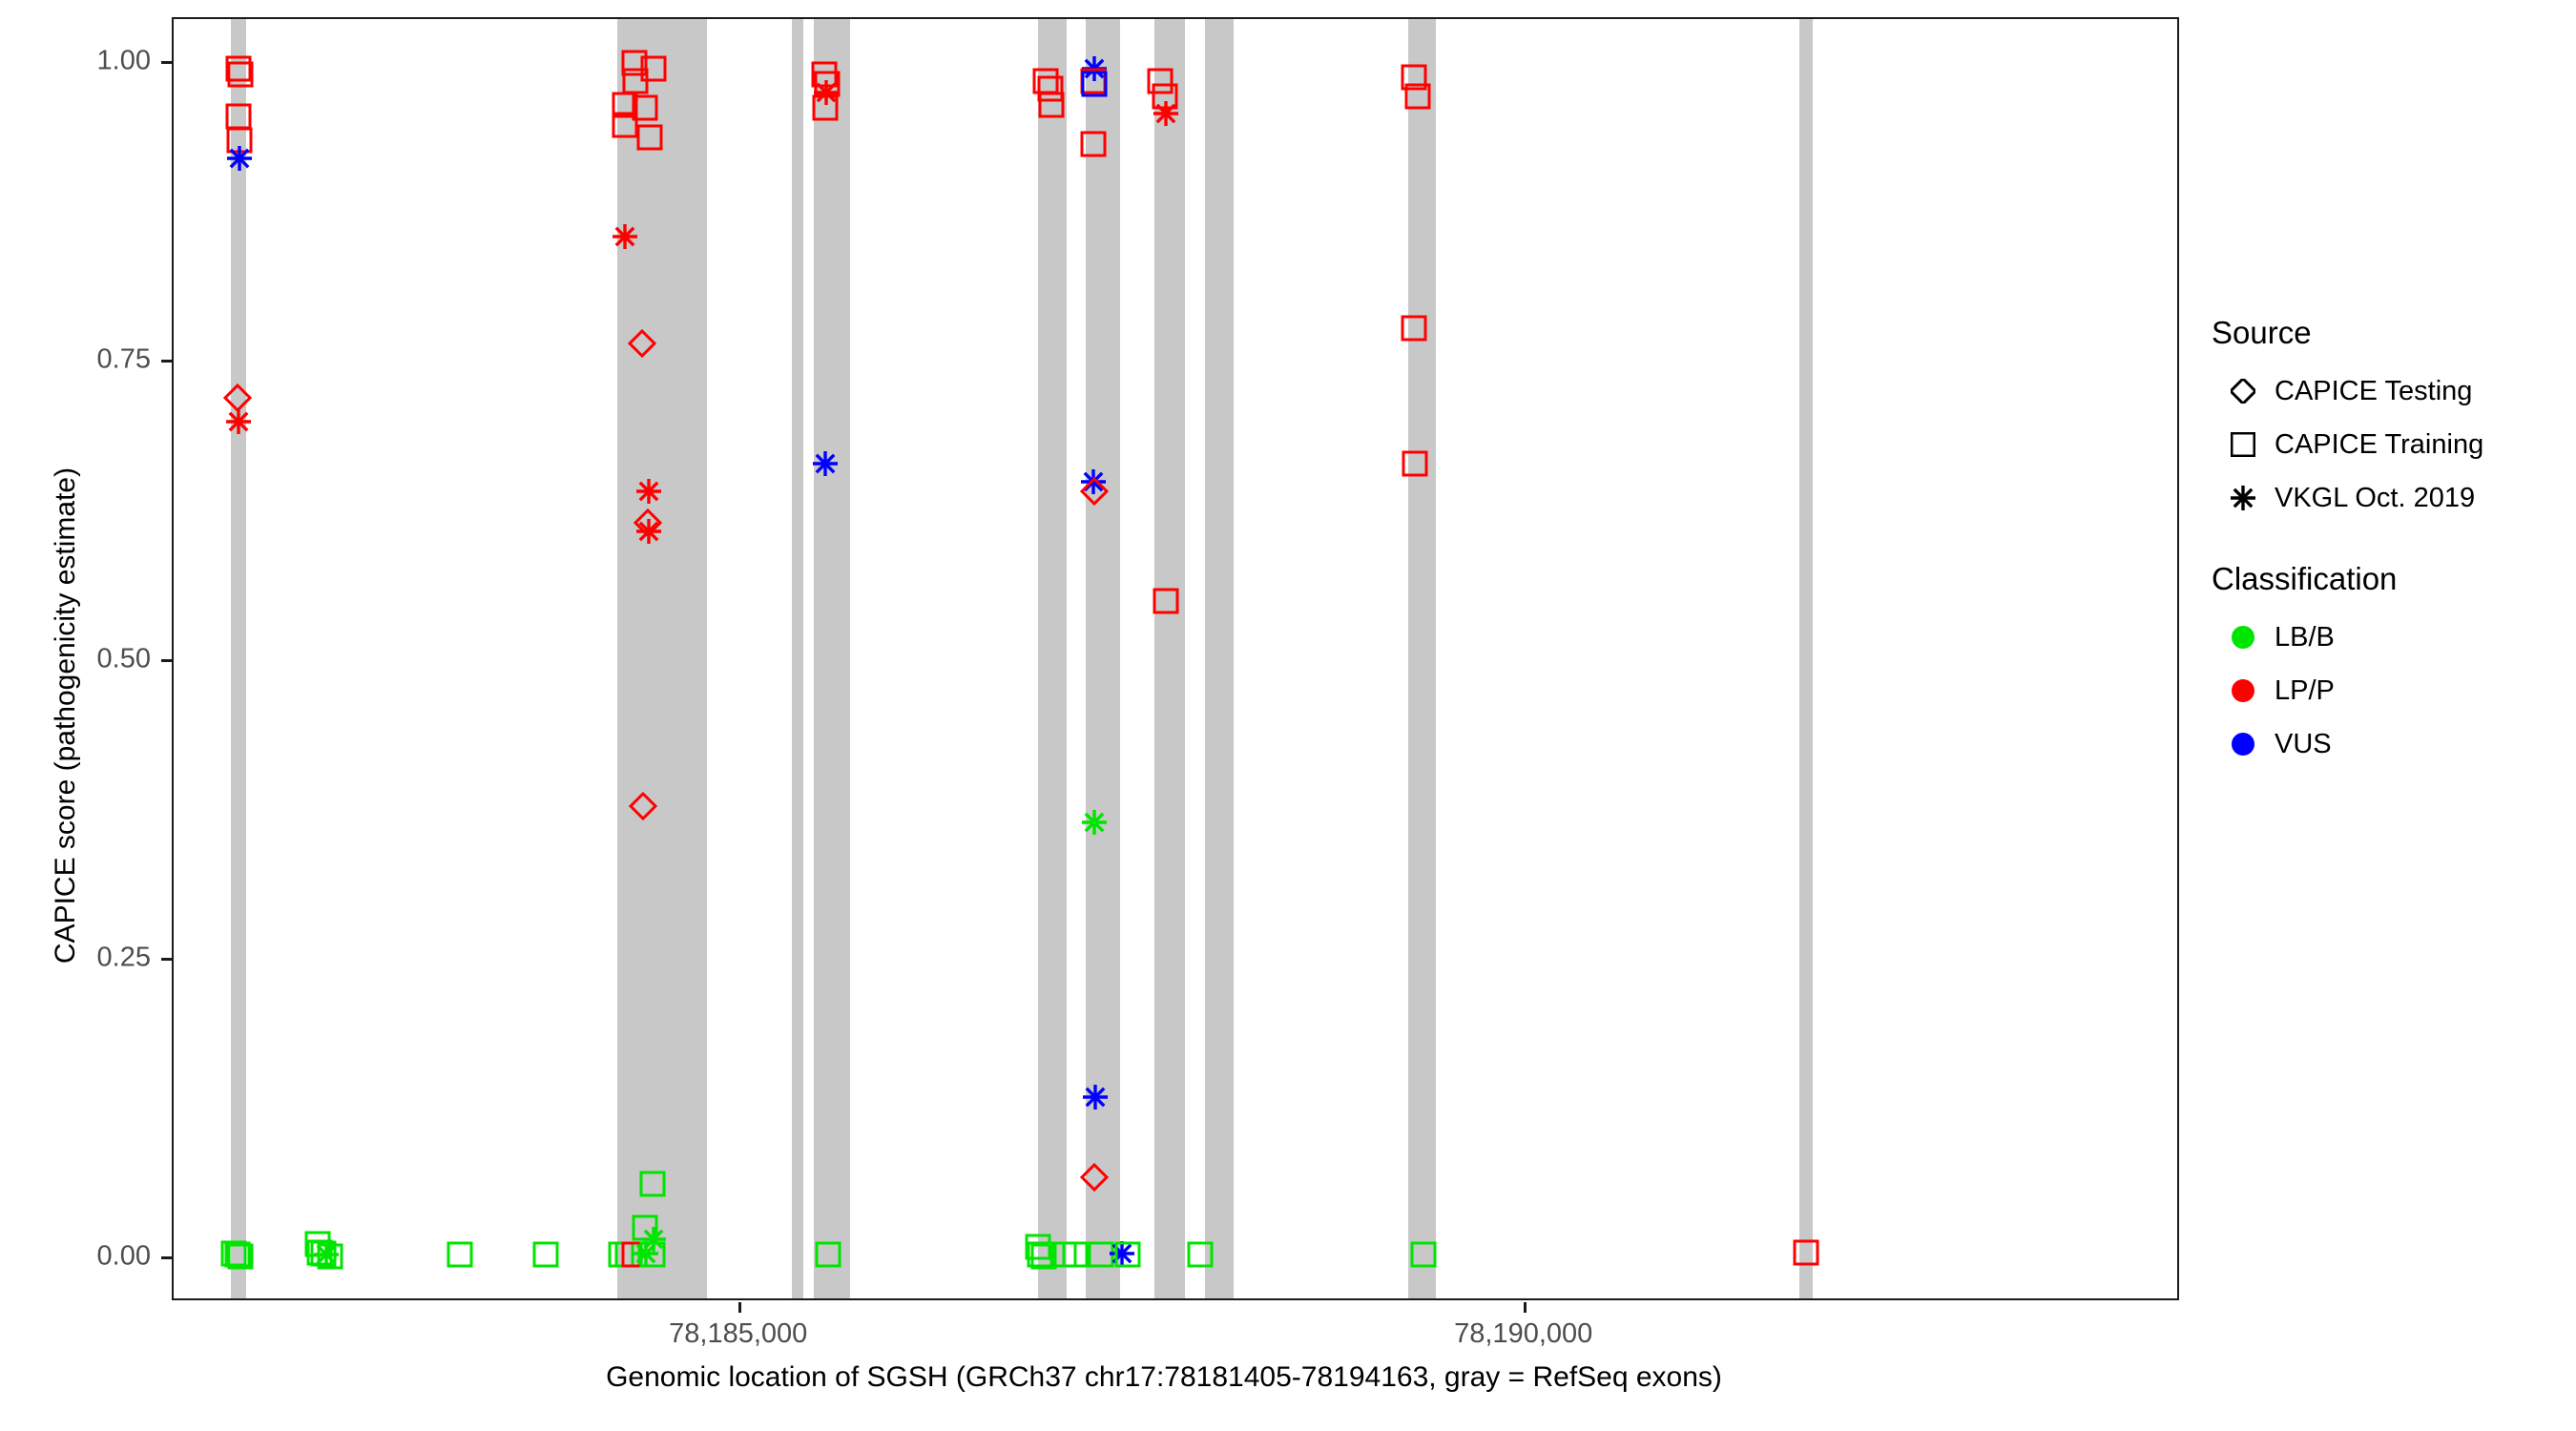  What do you see at coordinates (2379, 444) in the screenshot?
I see `legend-item-label: CAPICE Training` at bounding box center [2379, 444].